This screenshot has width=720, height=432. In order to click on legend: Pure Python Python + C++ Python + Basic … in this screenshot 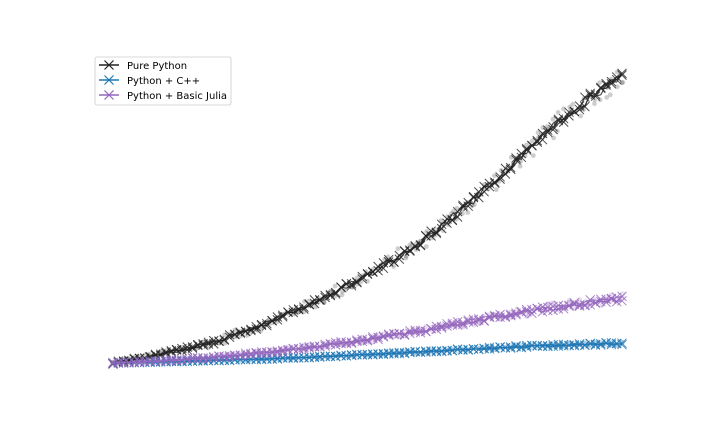, I will do `click(163, 81)`.